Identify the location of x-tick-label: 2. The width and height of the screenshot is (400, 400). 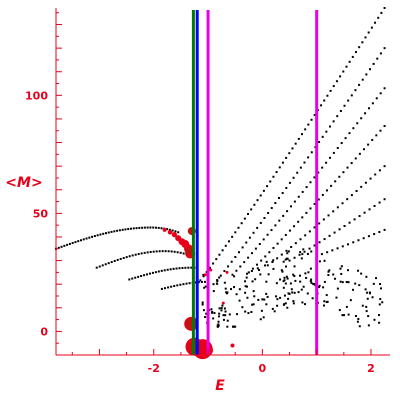
(371, 368).